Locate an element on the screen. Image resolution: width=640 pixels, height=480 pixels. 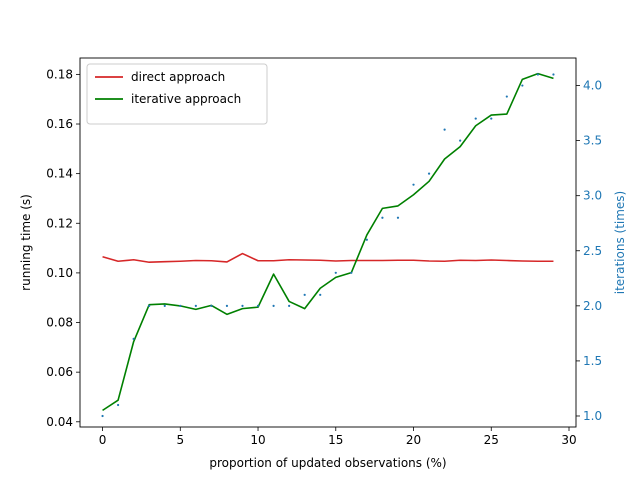
x-tick-label: 5 is located at coordinates (180, 440).